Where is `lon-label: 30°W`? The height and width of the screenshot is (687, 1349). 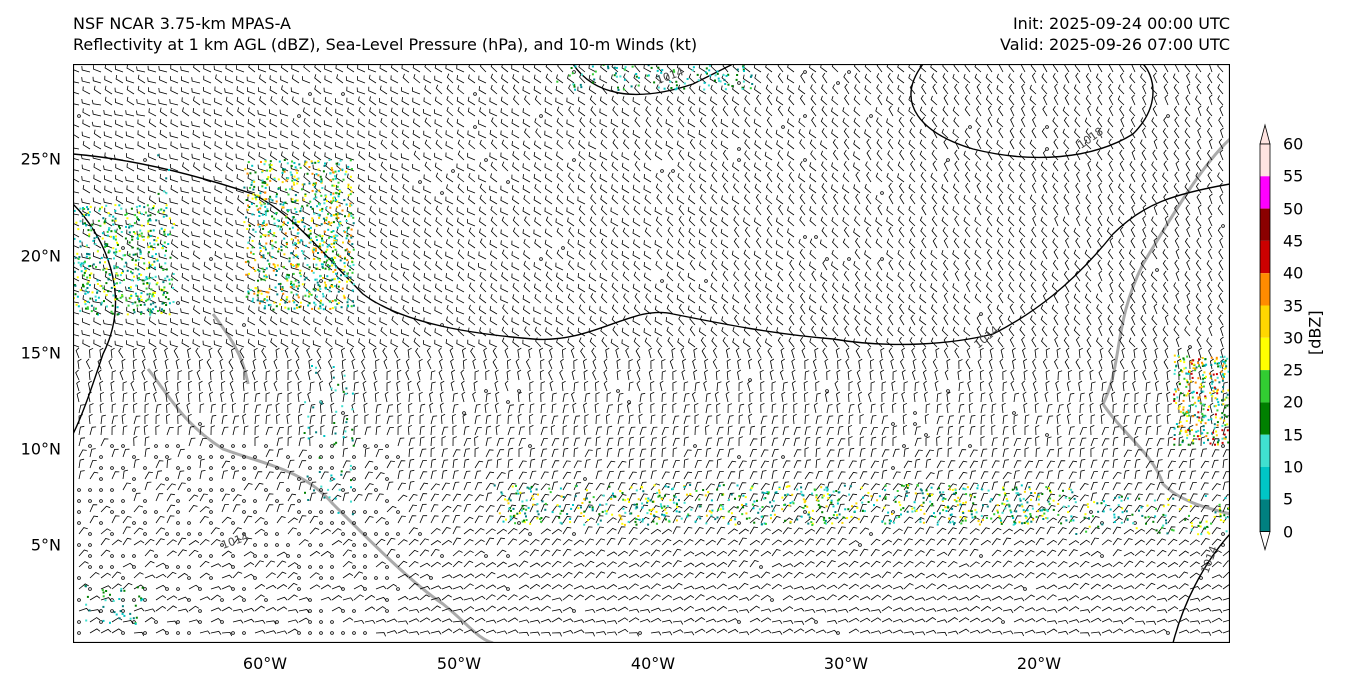
lon-label: 30°W is located at coordinates (846, 663).